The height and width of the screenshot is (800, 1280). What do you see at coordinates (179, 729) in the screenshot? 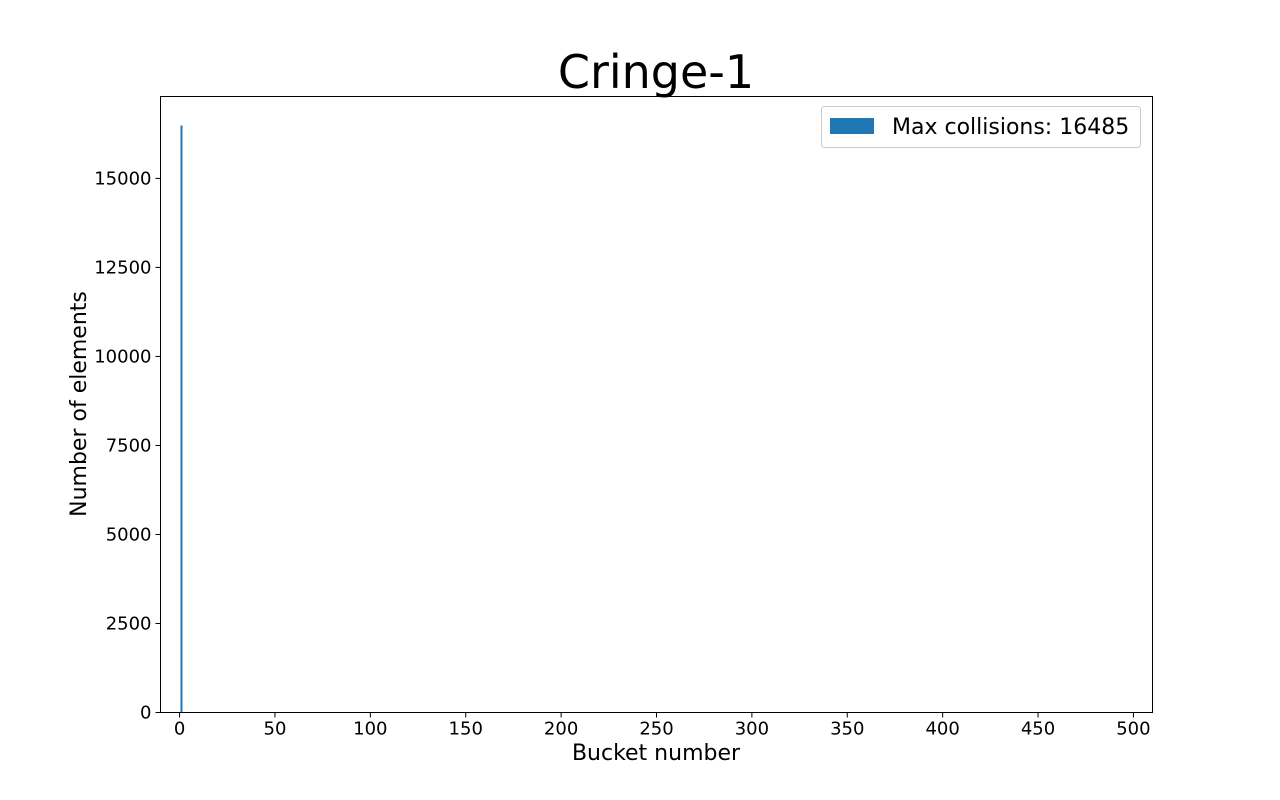
I see `x-tick-label: 0` at bounding box center [179, 729].